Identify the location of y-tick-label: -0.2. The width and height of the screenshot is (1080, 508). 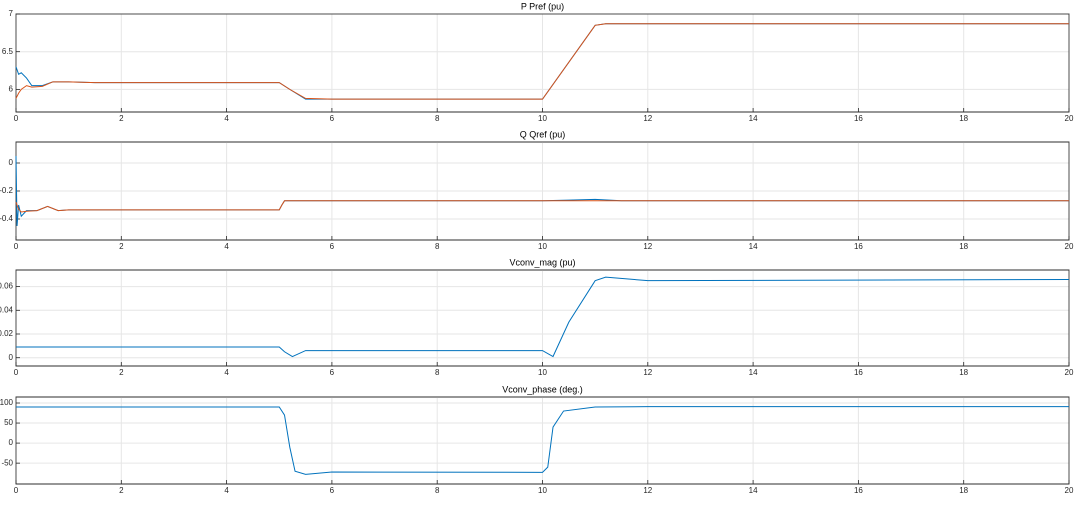
(7, 190).